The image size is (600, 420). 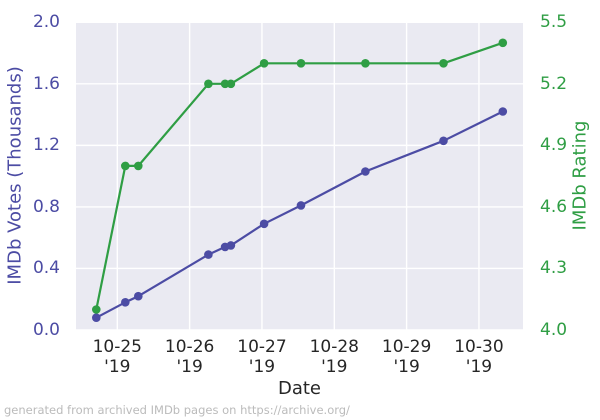 I want to click on y-left-tick: 1.6, so click(x=46, y=83).